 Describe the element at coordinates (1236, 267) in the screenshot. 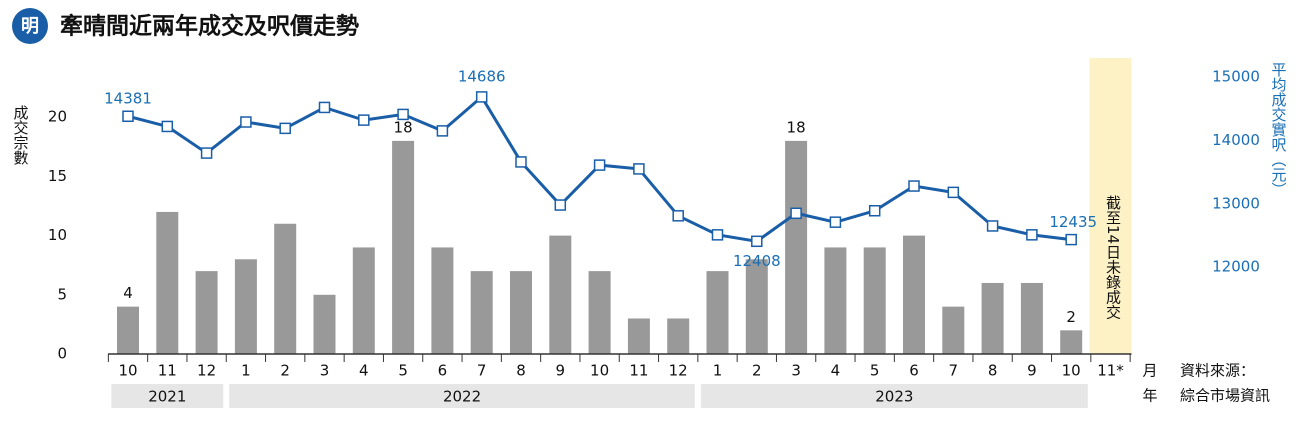

I see `y2-tick-label: 12000` at that location.